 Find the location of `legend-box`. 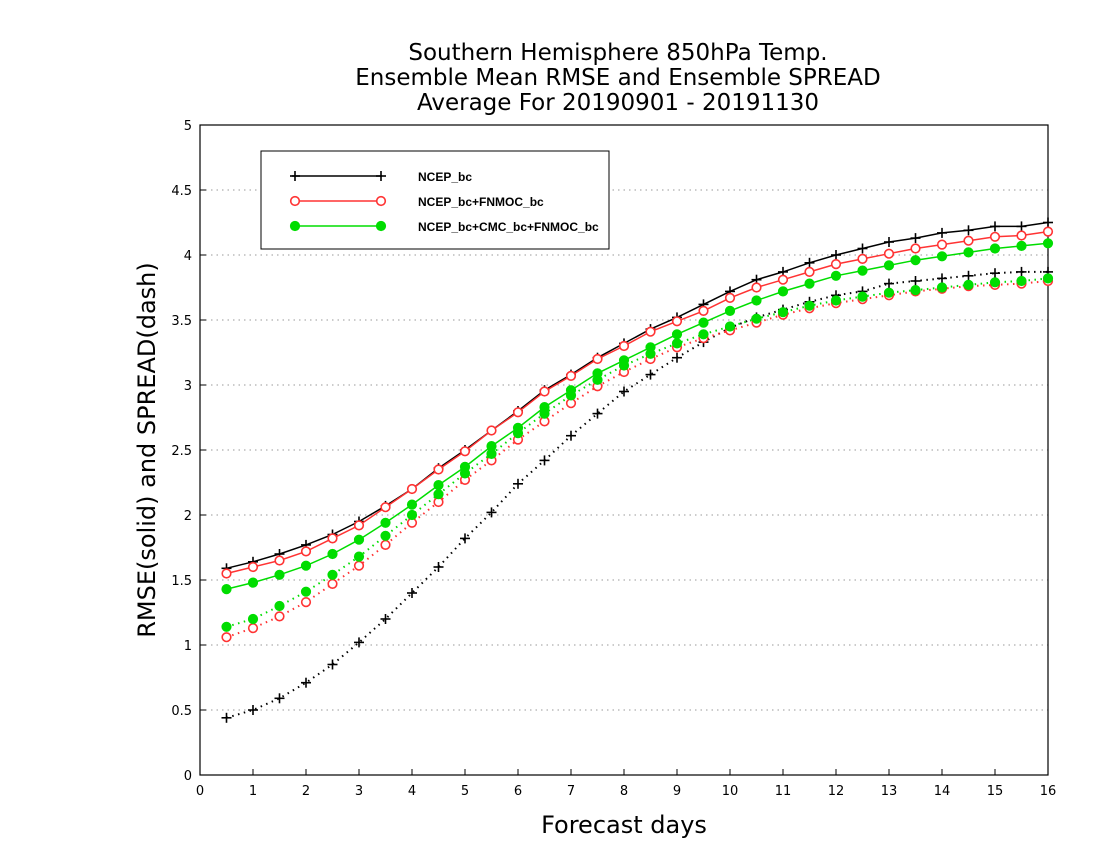

legend-box is located at coordinates (435, 200).